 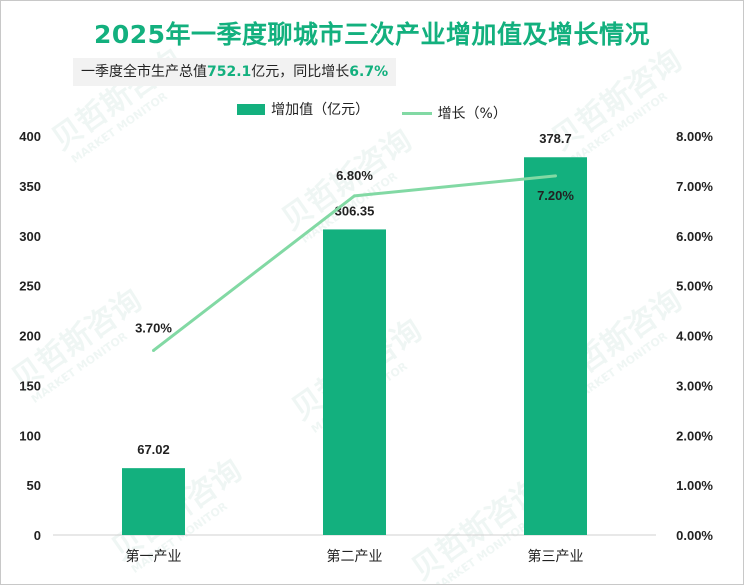 What do you see at coordinates (556, 556) in the screenshot?
I see `category-label: 第三产业` at bounding box center [556, 556].